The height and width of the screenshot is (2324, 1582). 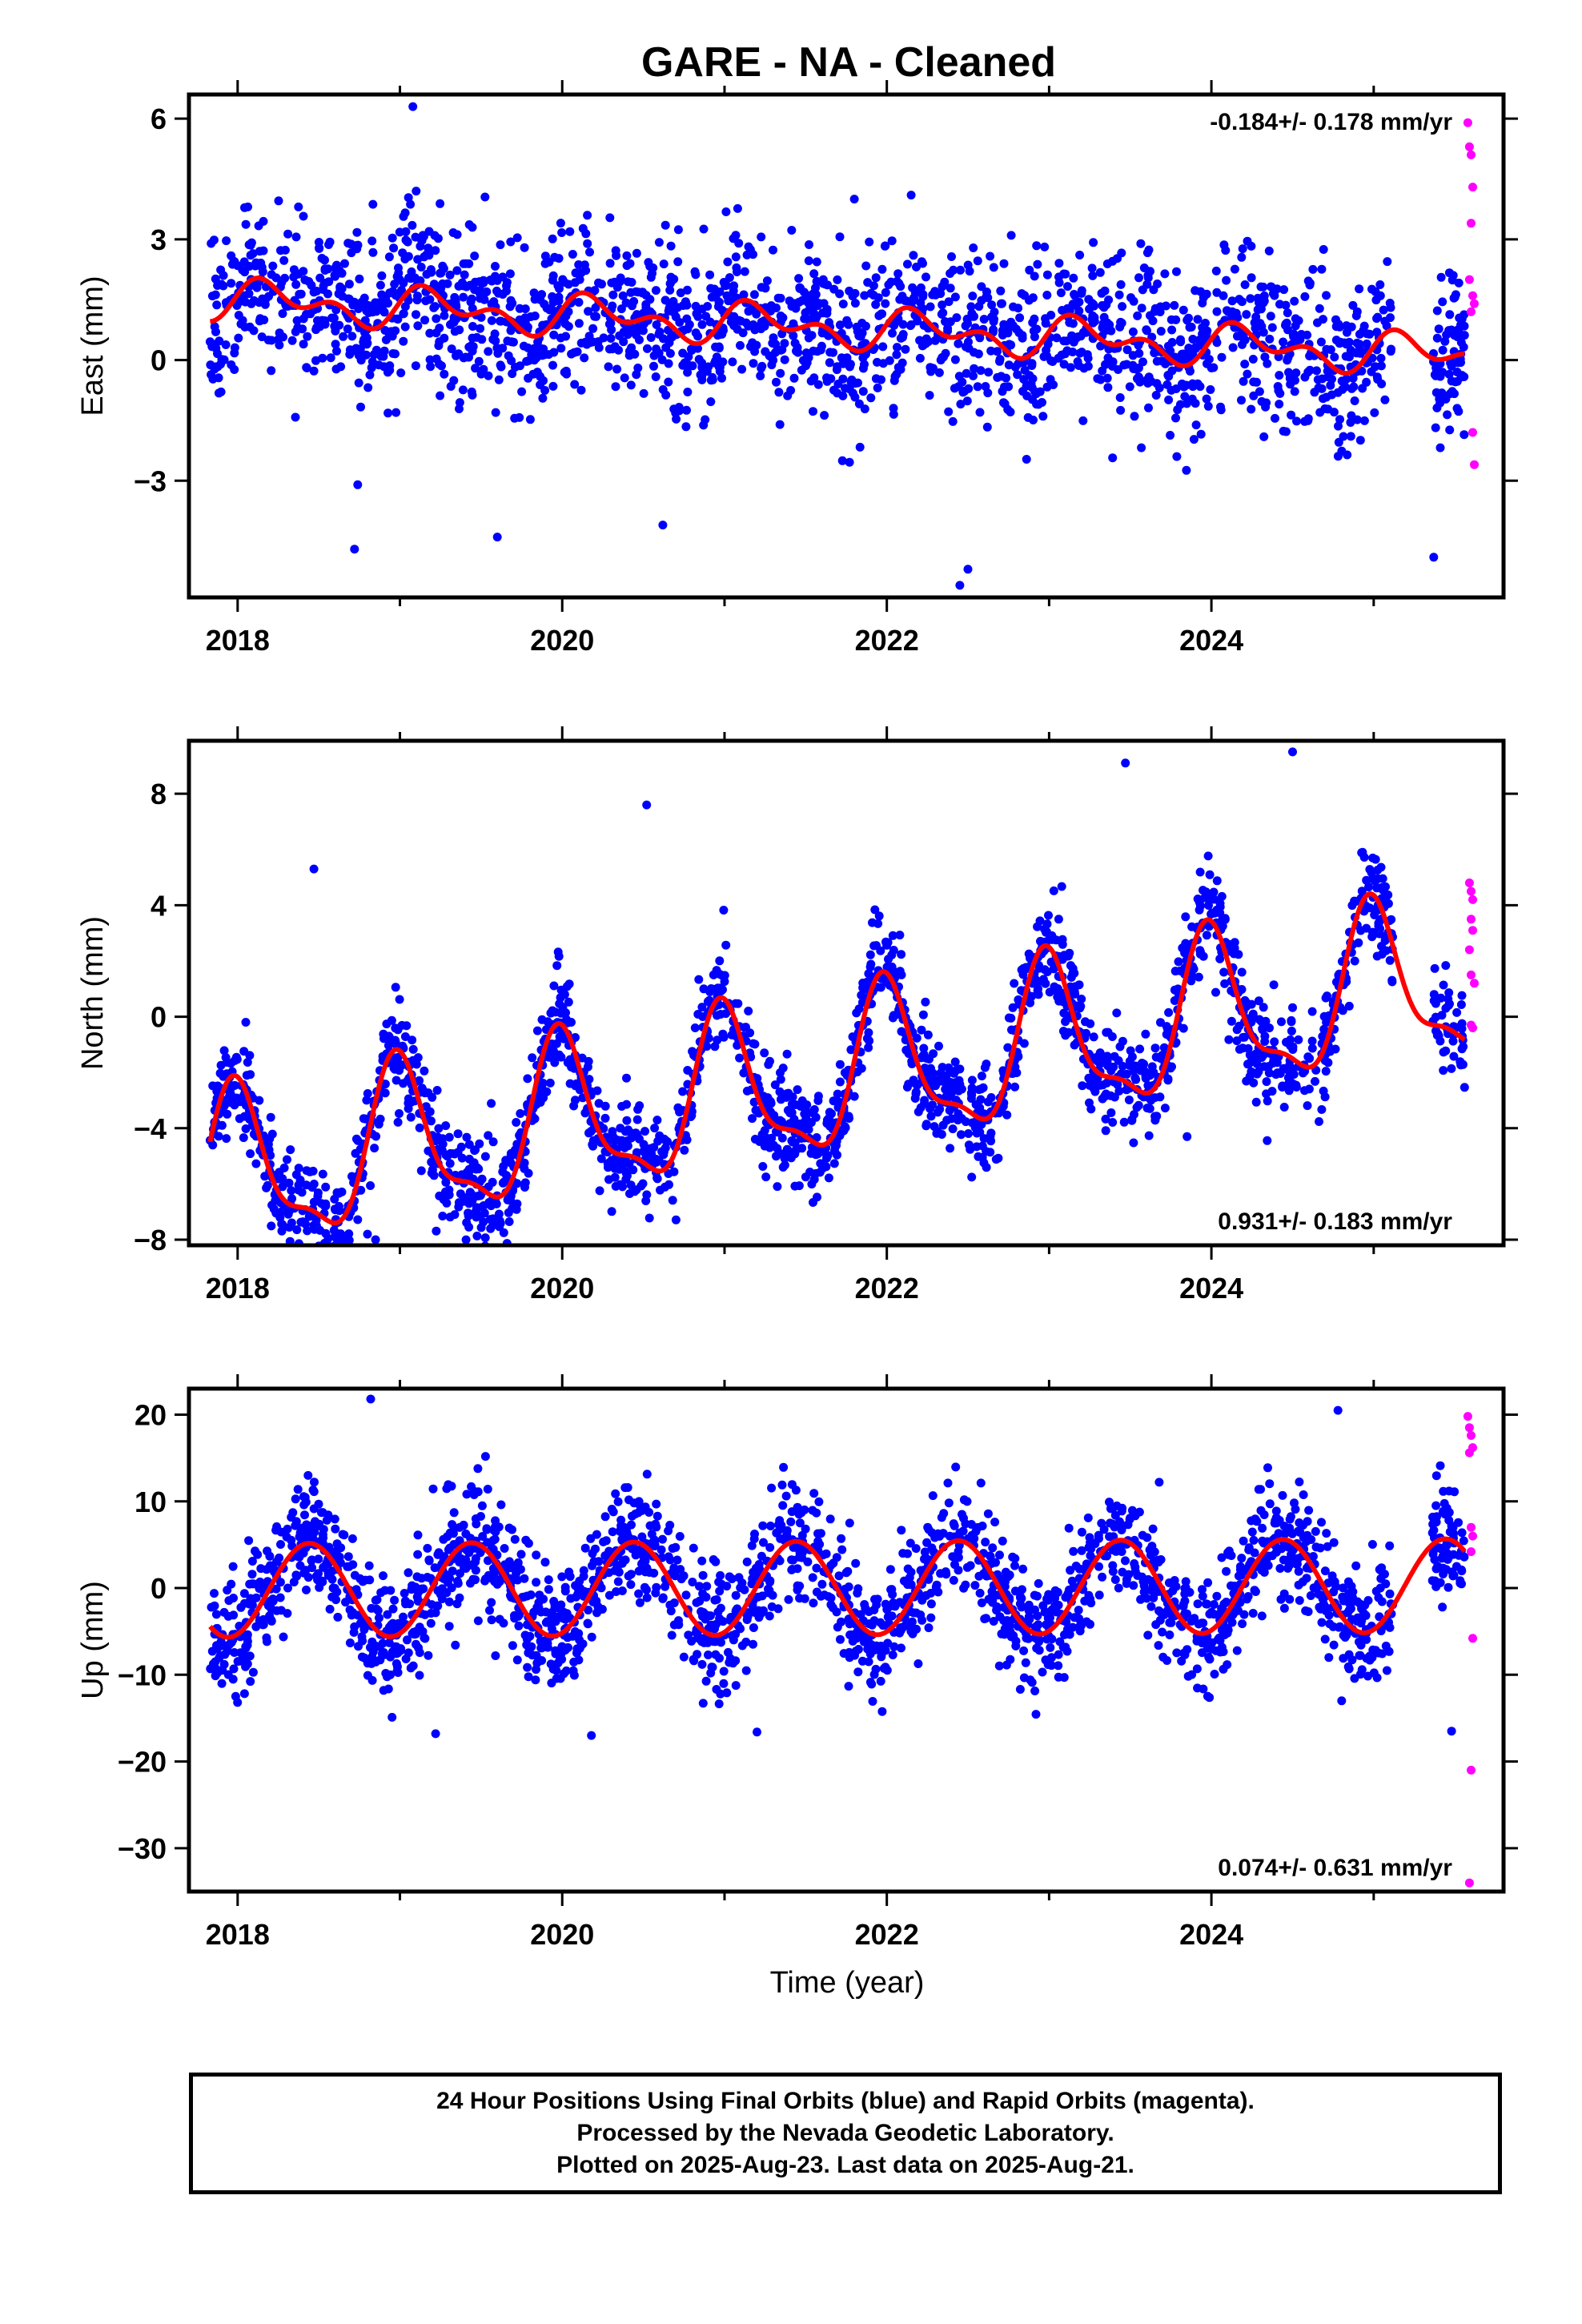 I want to click on rapid-point, so click(x=1469, y=279).